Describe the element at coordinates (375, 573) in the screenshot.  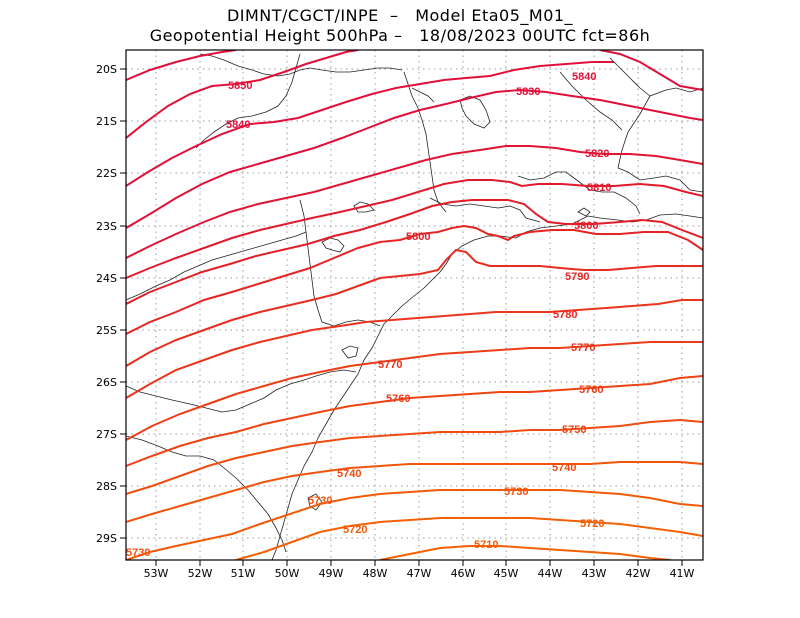
I see `lon-label: 48W` at that location.